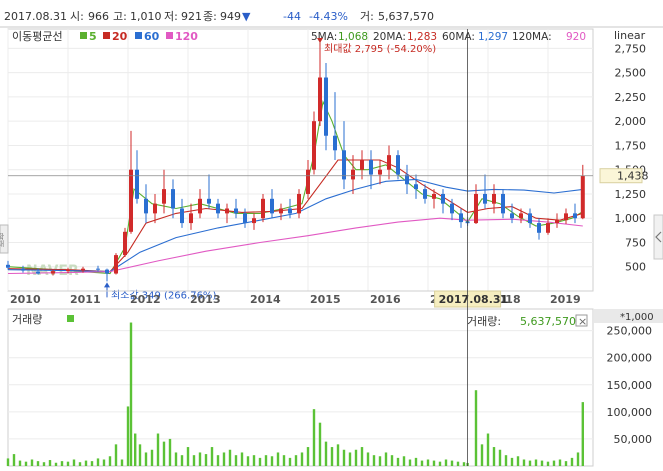  What do you see at coordinates (328, 16) in the screenshot?
I see `info-change-pct: -4.43%` at bounding box center [328, 16].